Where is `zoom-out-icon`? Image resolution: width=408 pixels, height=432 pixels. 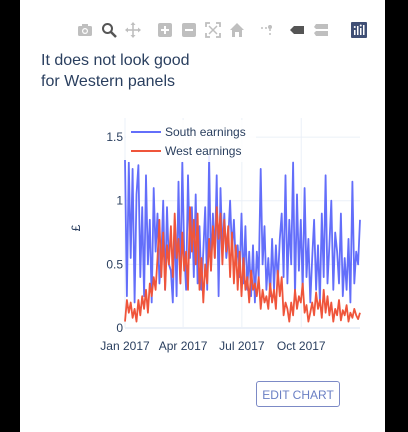
zoom-out-icon is located at coordinates (189, 30).